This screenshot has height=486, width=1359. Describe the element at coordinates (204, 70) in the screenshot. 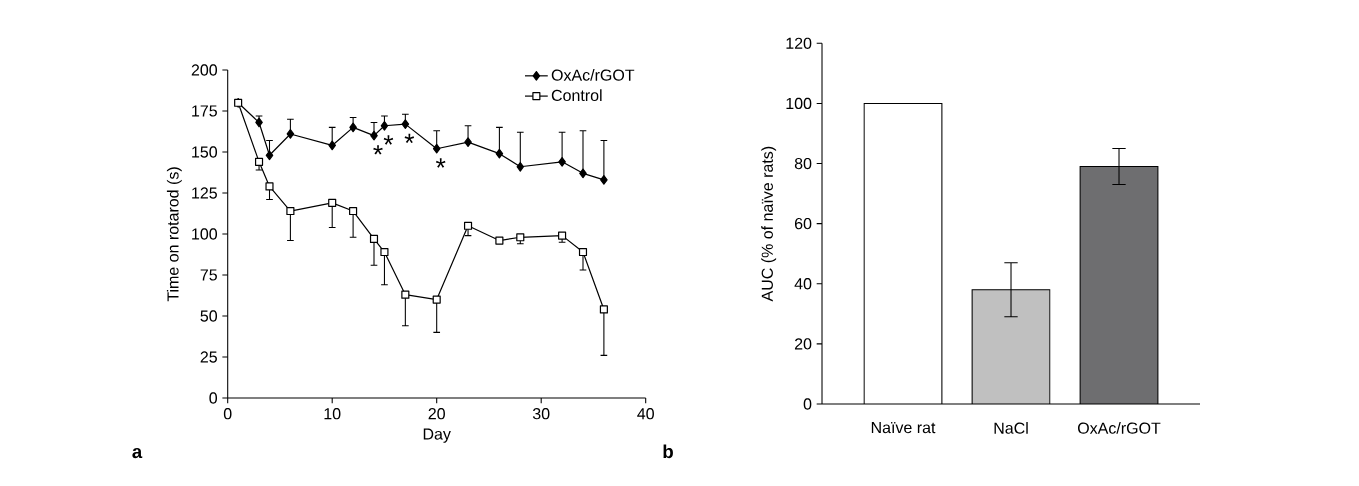

I see `y-tick-label: 200` at that location.